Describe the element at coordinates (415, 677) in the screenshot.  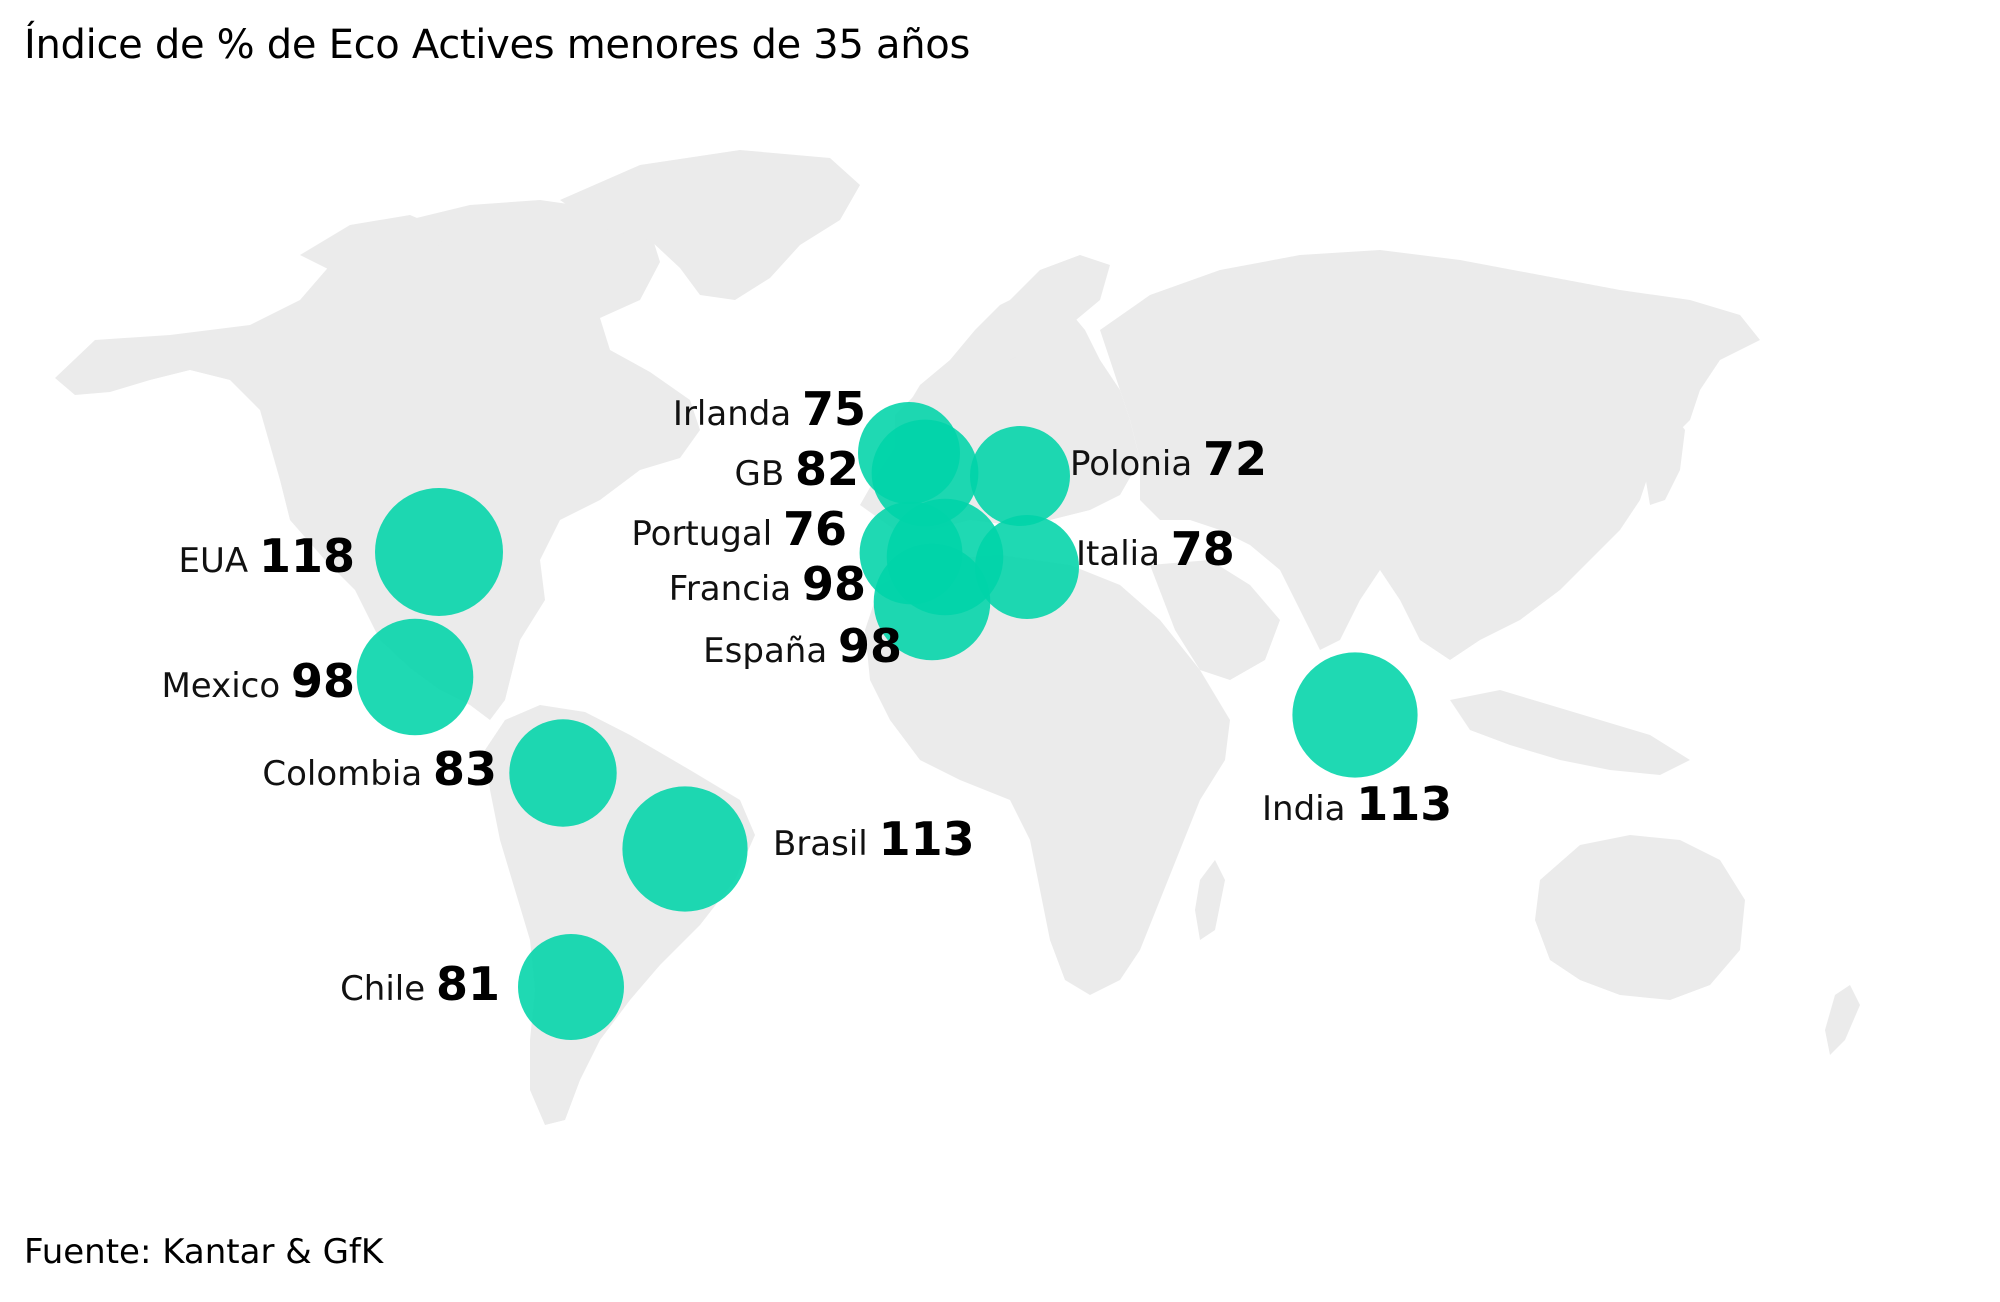
I see `bubble-mexico` at that location.